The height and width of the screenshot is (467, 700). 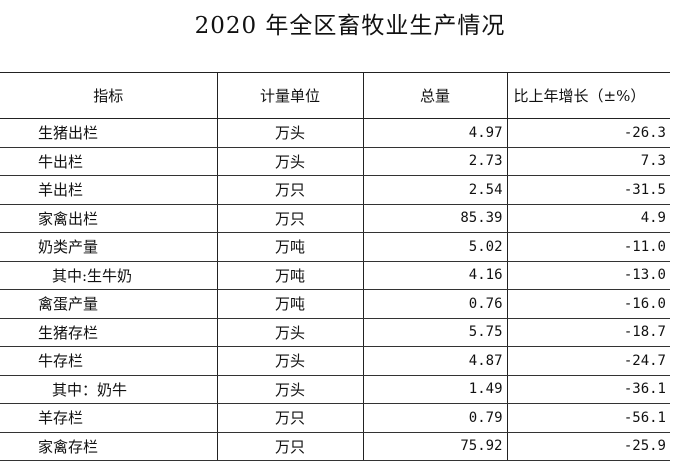 I want to click on total-cell: 2.73, so click(x=434, y=161).